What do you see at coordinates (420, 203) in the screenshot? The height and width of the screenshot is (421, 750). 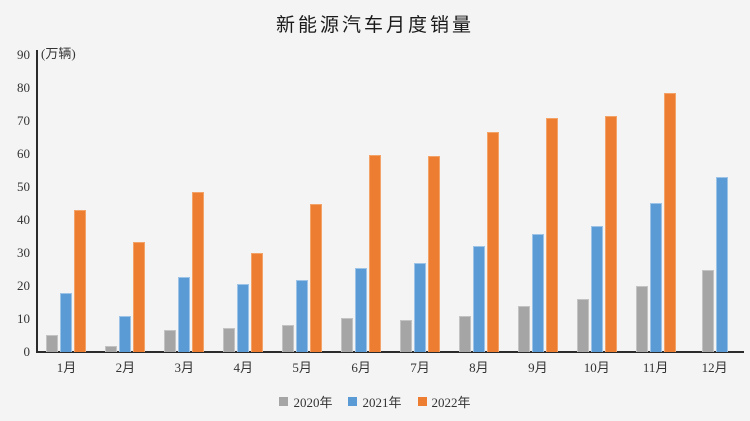 I see `bar-group-7月` at bounding box center [420, 203].